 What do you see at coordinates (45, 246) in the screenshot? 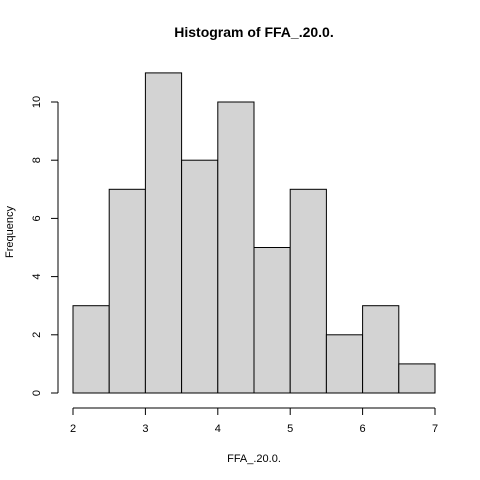
I see `y-axis: 0 2 4 6 8 10` at bounding box center [45, 246].